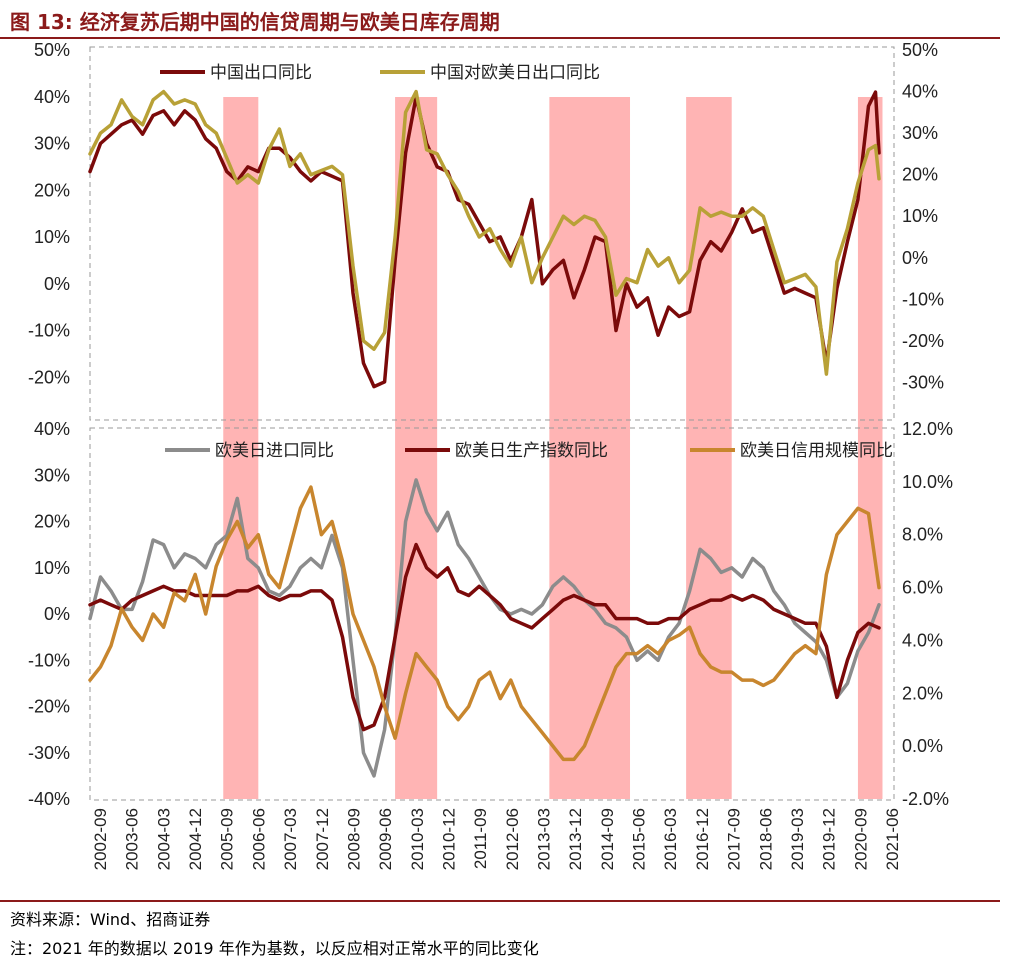  Describe the element at coordinates (110, 919) in the screenshot. I see `source-text: 资料来源：Wind、招商证券` at that location.